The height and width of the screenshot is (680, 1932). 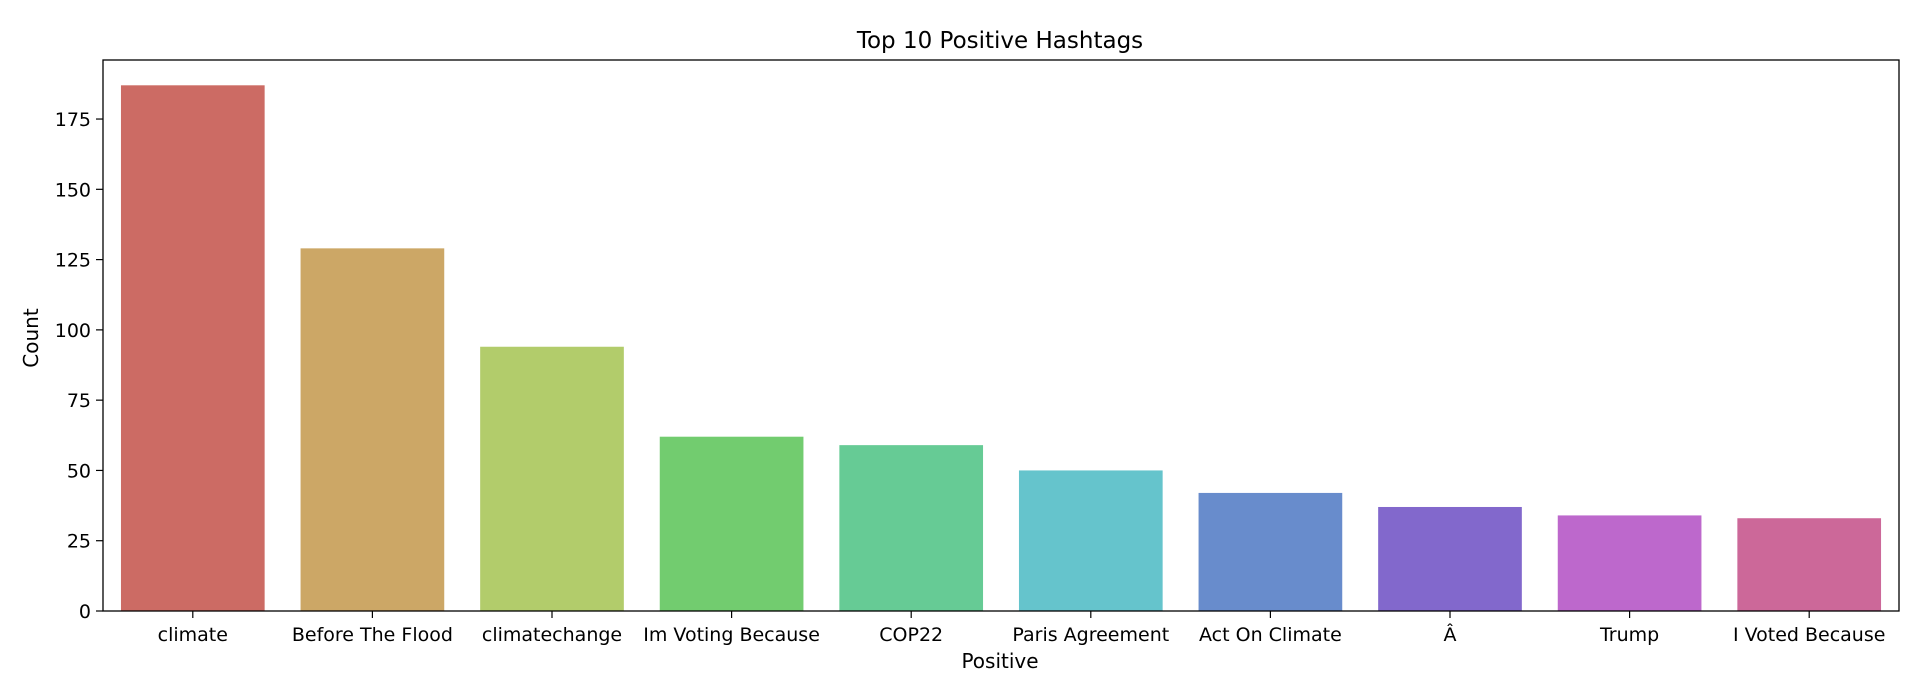 I want to click on x-tick-label-1: Before The Flood, so click(x=372, y=635).